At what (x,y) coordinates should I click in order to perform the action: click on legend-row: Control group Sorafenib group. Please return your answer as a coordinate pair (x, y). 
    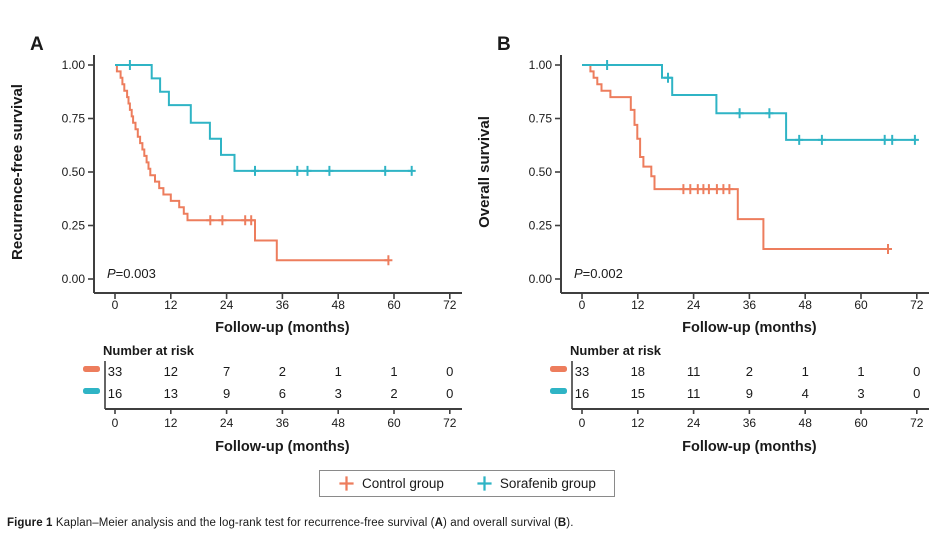
    Looking at the image, I should click on (467, 483).